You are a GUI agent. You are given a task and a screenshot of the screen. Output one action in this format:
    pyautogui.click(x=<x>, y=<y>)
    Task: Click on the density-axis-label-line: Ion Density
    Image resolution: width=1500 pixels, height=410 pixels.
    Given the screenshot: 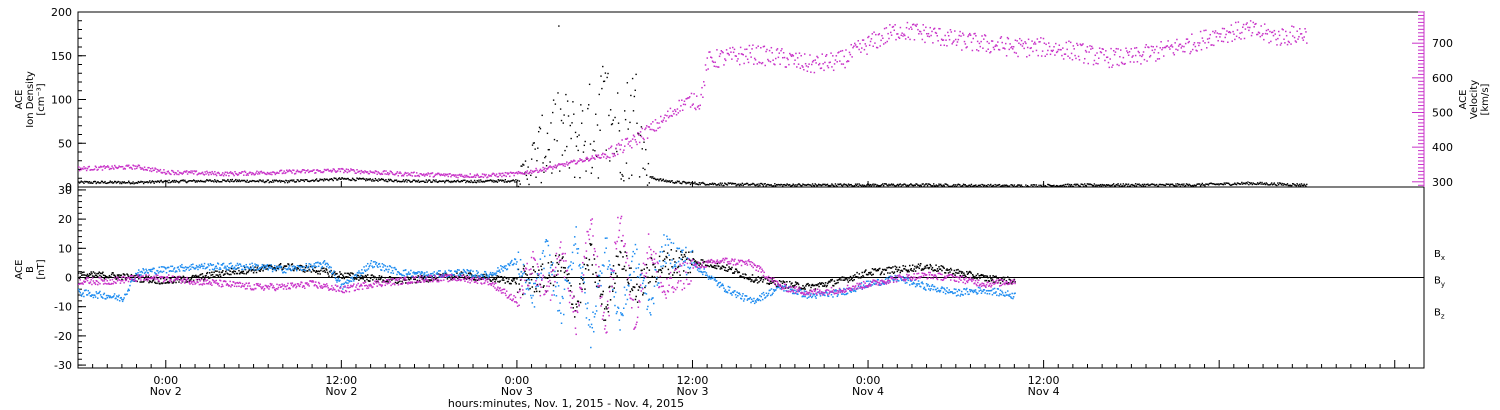 What is the action you would take?
    pyautogui.click(x=30, y=99)
    